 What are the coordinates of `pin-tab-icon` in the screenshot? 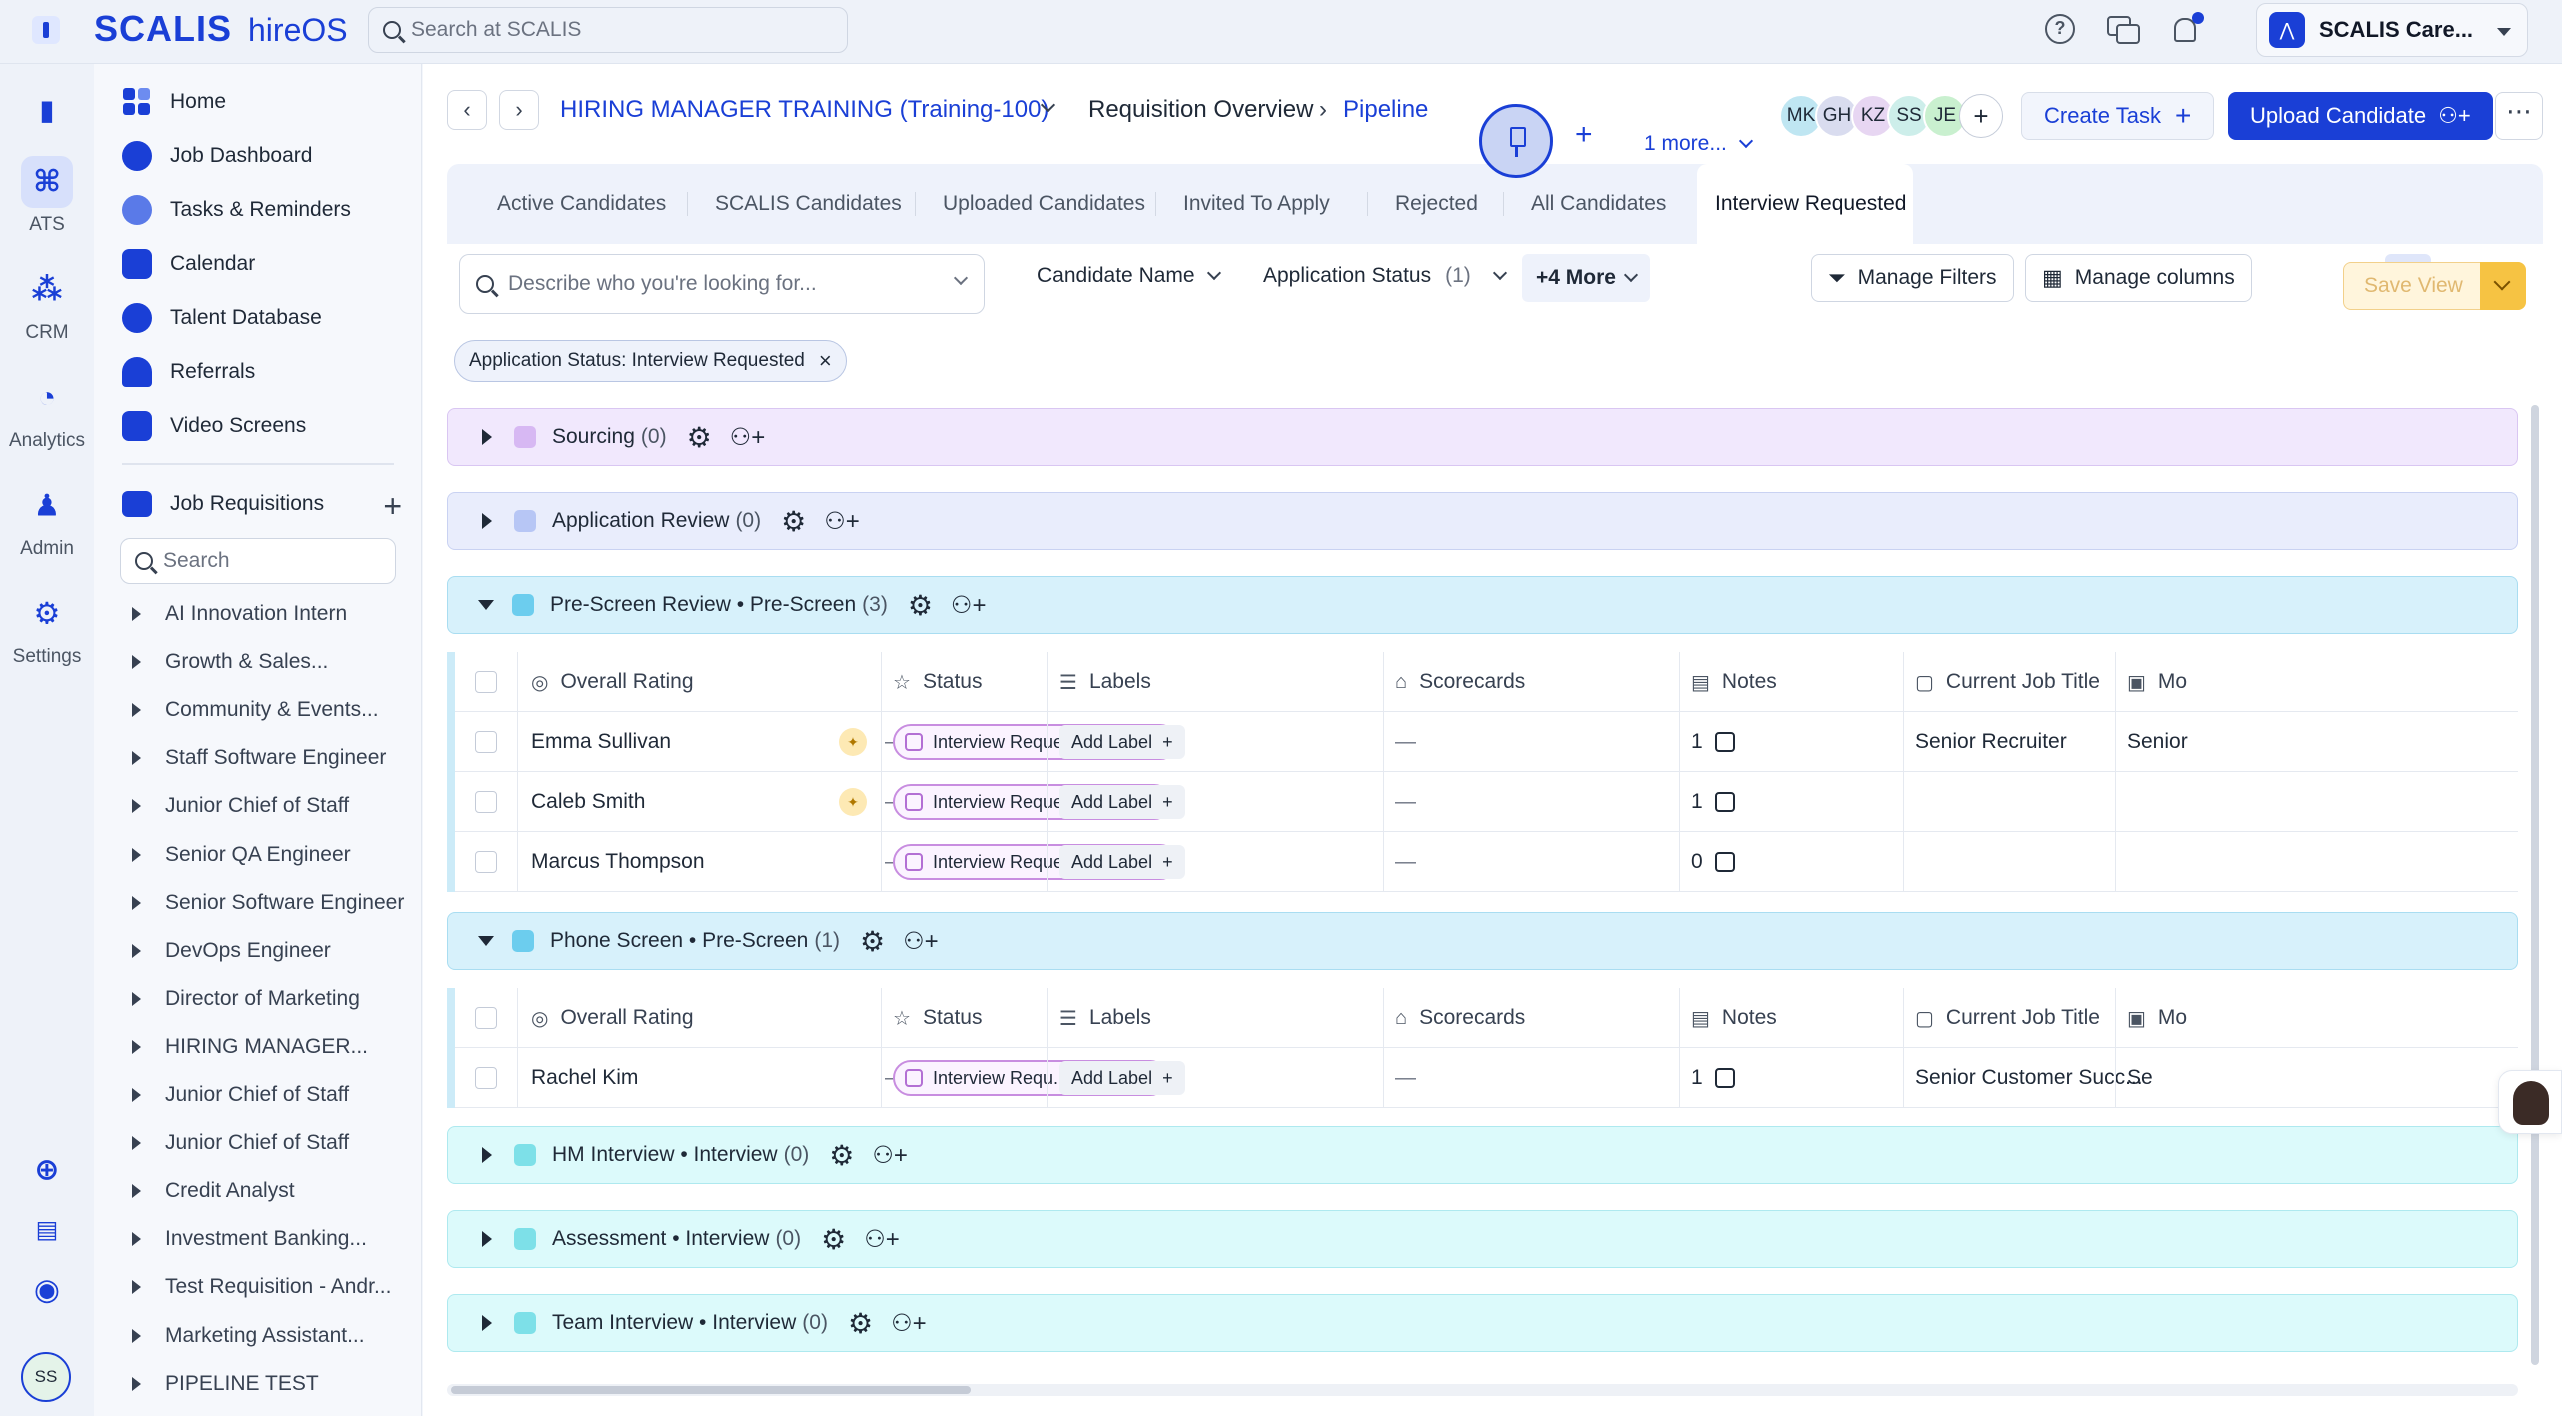 It's located at (1516, 141).